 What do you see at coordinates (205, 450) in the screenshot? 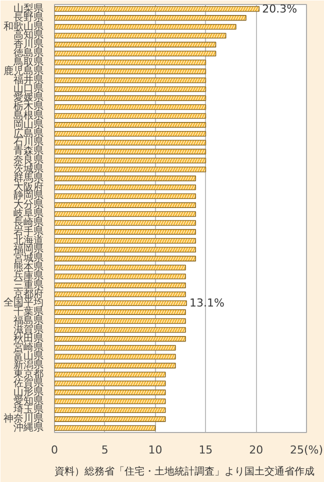
I see `x-tick-label: 15` at bounding box center [205, 450].